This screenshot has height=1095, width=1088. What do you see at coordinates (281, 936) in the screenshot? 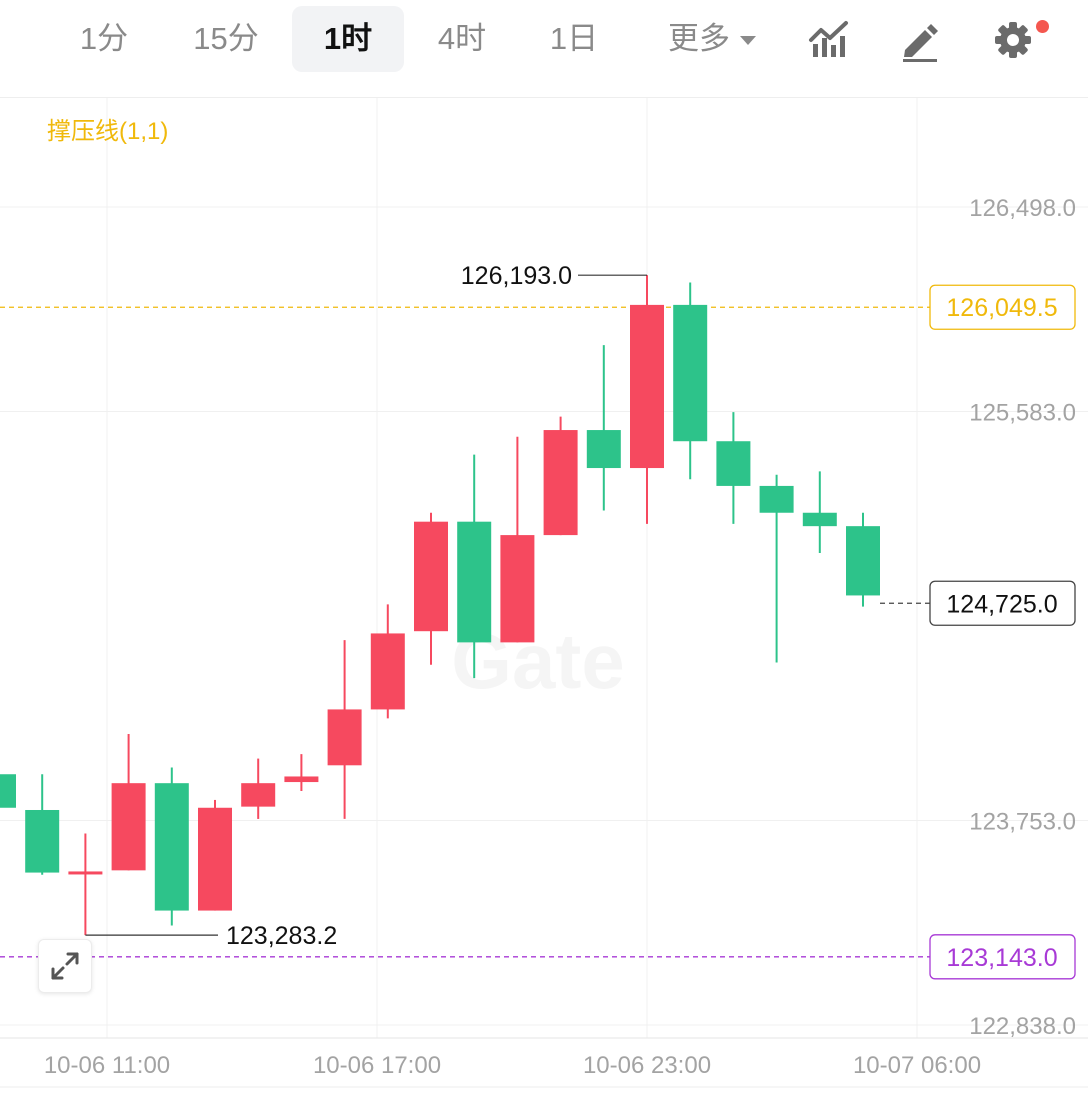
I see `low-price-label: 123,283.2` at bounding box center [281, 936].